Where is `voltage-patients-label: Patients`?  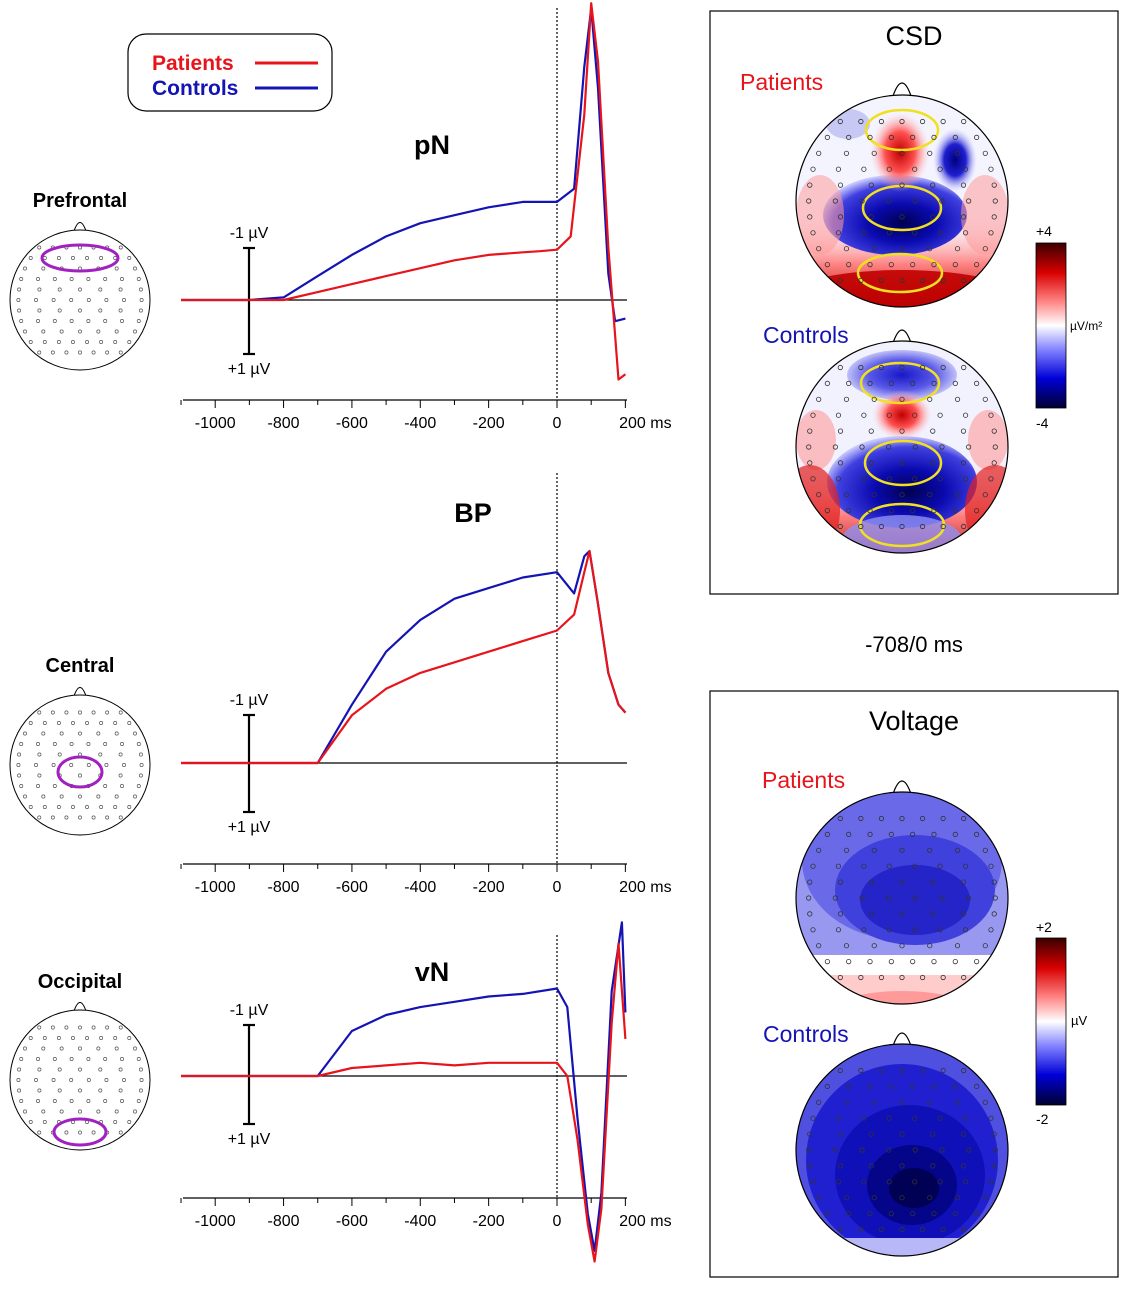 voltage-patients-label: Patients is located at coordinates (803, 780).